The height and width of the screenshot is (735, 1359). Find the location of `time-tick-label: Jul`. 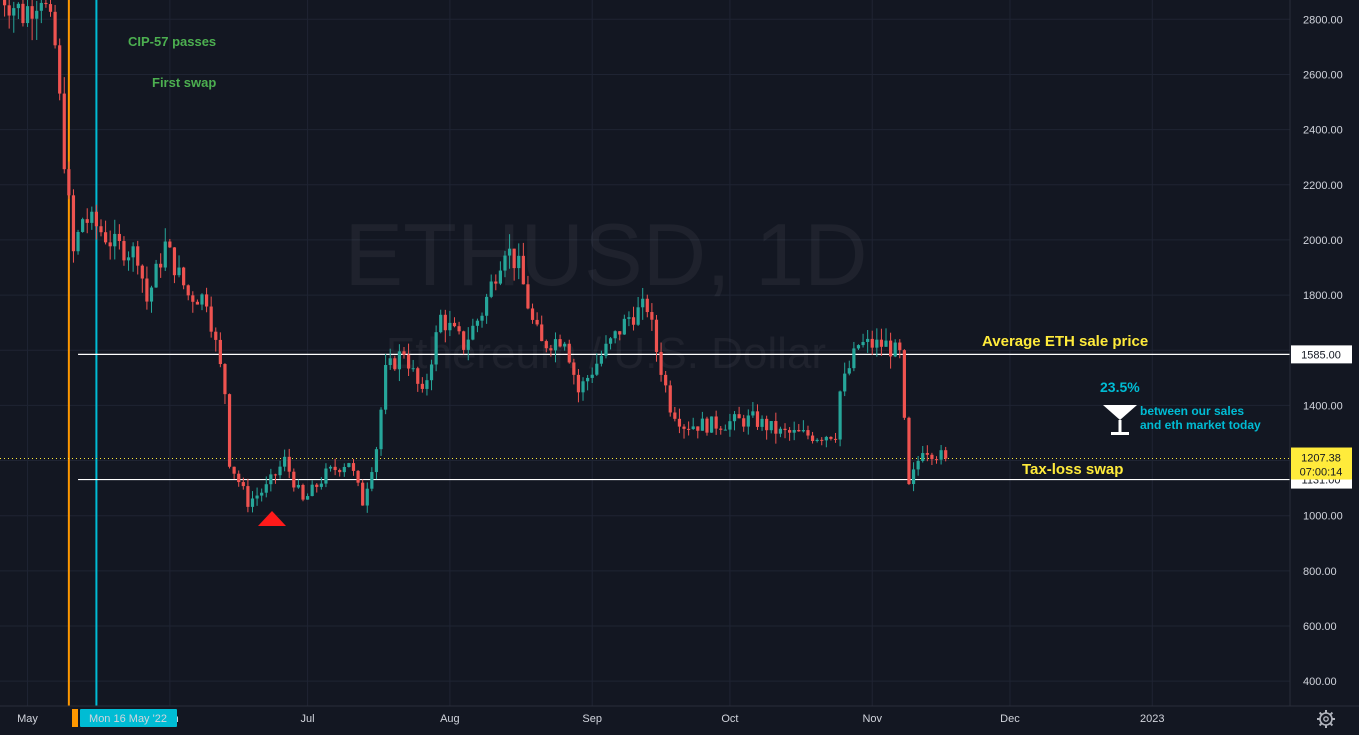

time-tick-label: Jul is located at coordinates (308, 719).